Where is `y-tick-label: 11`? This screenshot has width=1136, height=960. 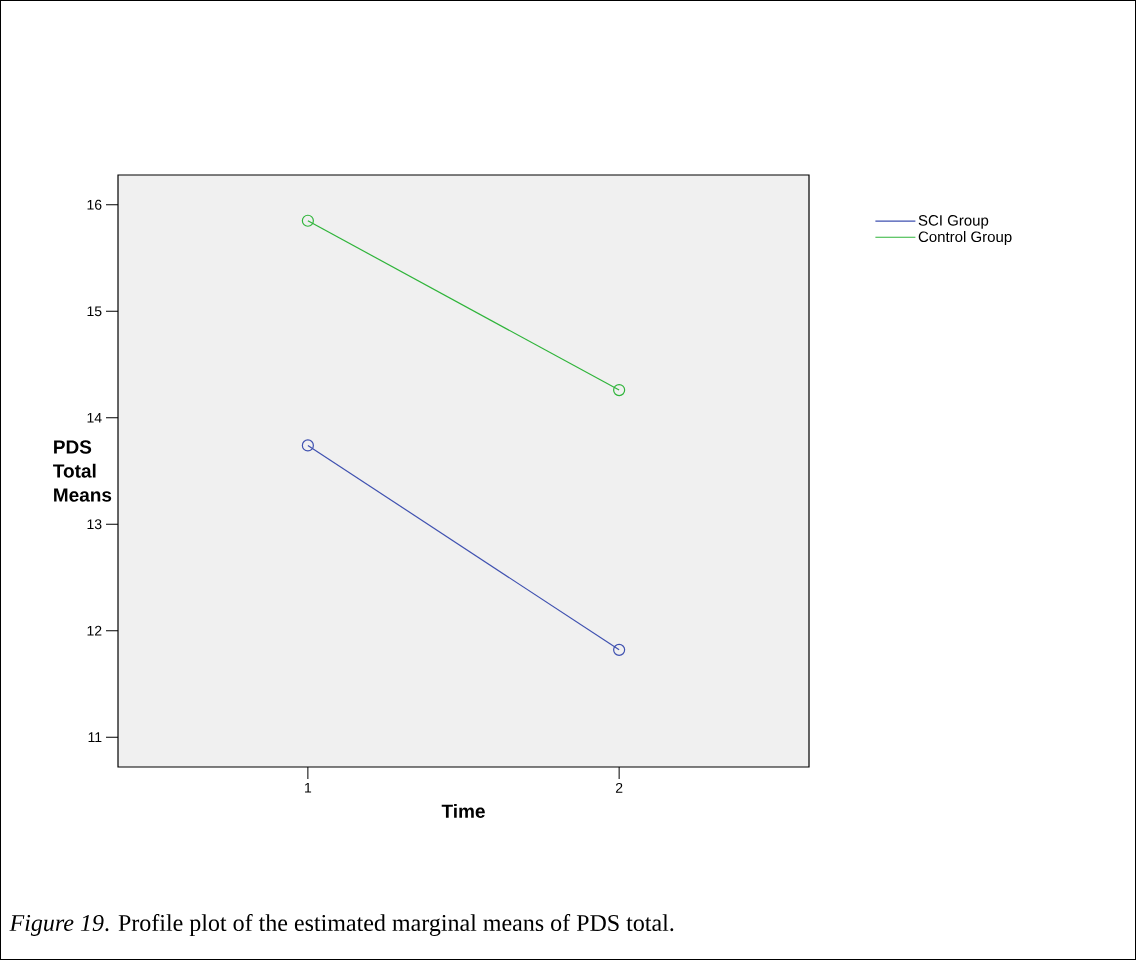 y-tick-label: 11 is located at coordinates (95, 737).